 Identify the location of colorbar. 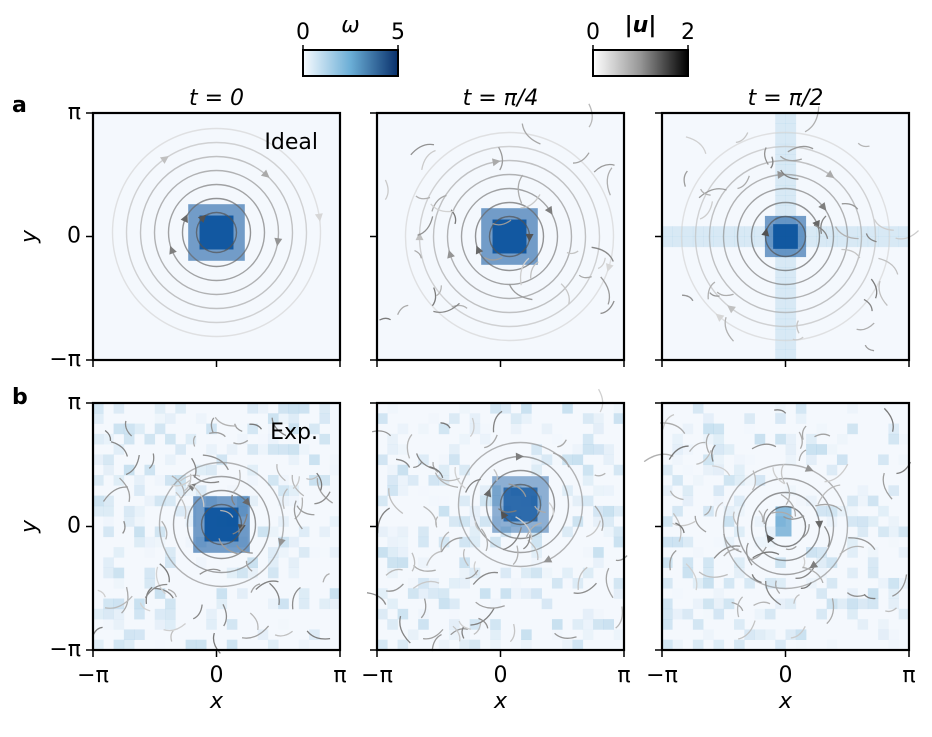
(350, 63).